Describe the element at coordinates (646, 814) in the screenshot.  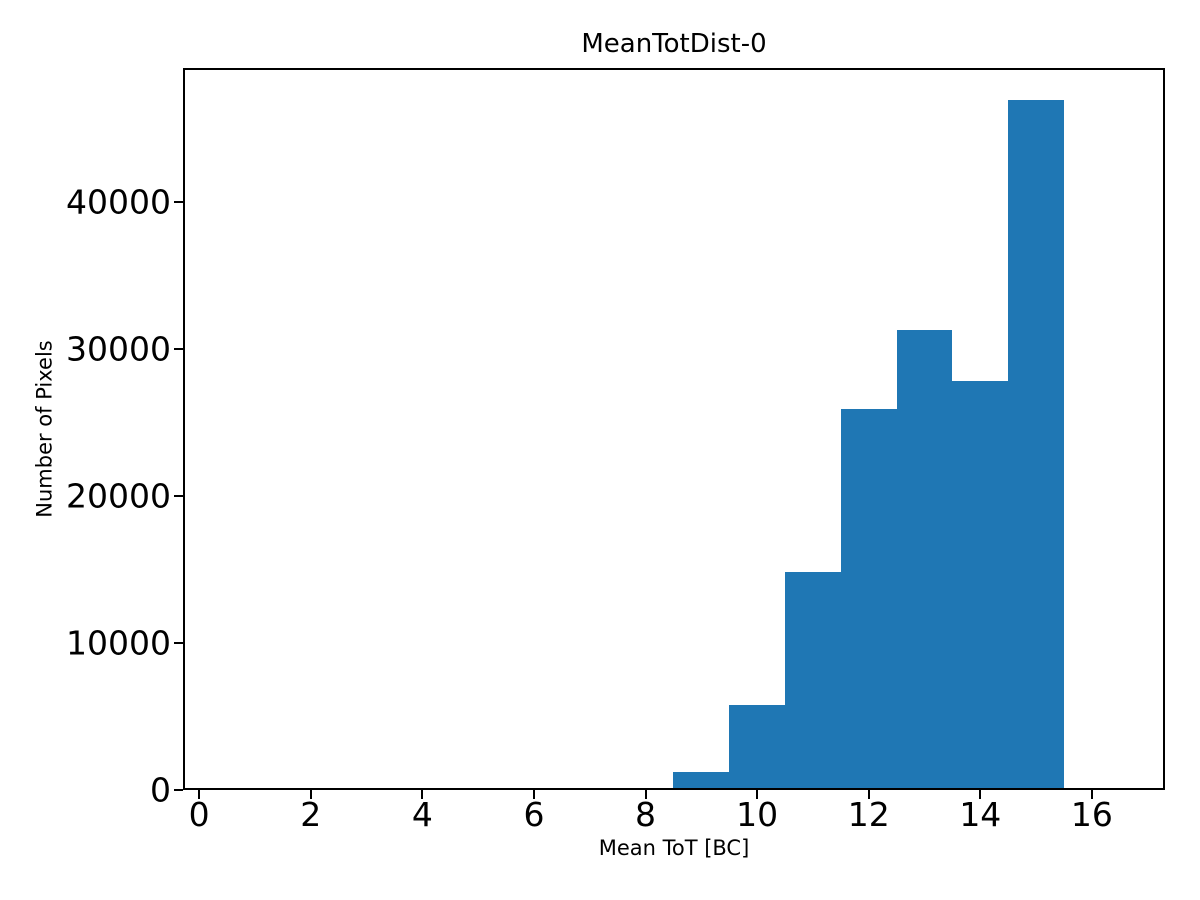
I see `x-tick-label: 8` at that location.